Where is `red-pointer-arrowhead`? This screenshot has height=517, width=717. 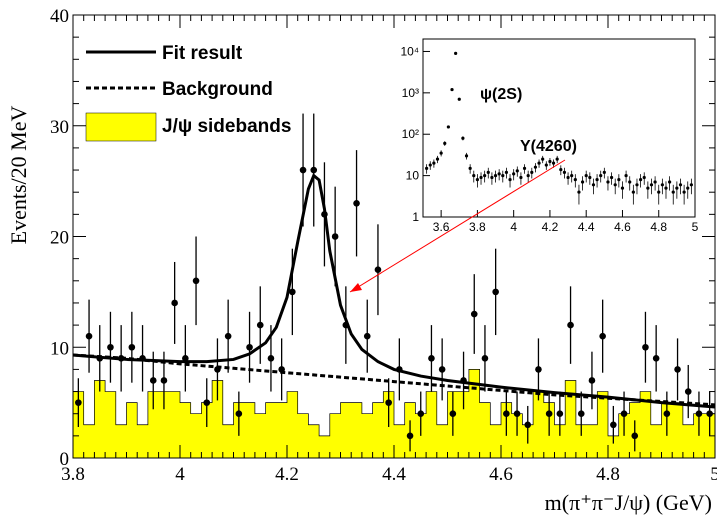
red-pointer-arrowhead is located at coordinates (356, 287).